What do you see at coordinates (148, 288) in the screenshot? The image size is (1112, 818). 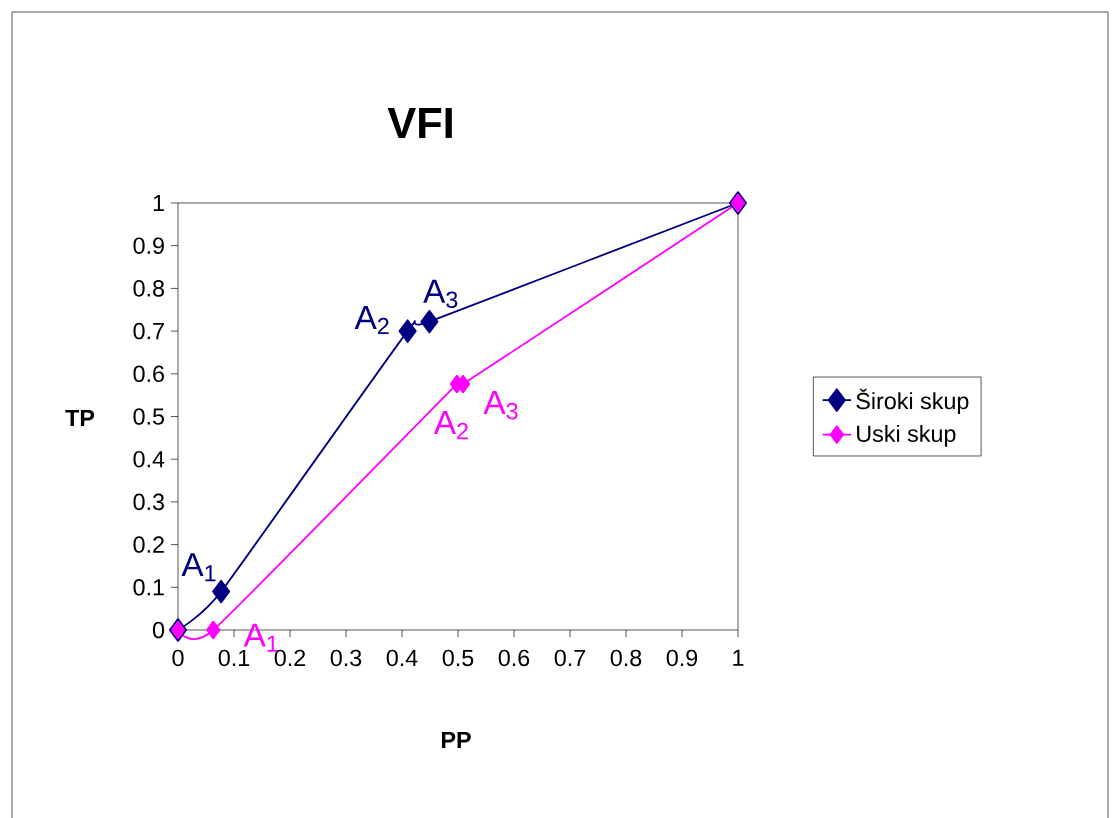 I see `y-tick-label: 0.8` at bounding box center [148, 288].